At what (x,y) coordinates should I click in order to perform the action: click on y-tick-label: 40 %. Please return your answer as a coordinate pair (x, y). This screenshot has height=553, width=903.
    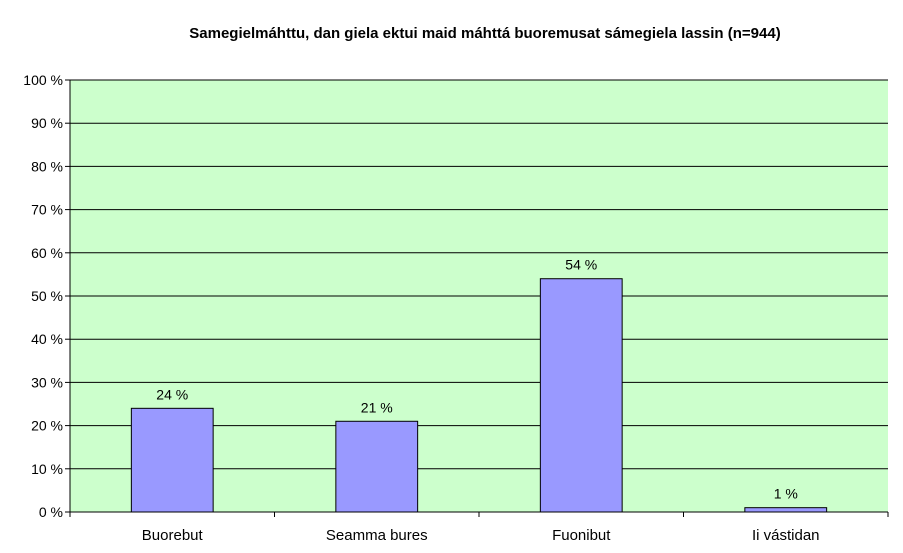
    Looking at the image, I should click on (47, 339).